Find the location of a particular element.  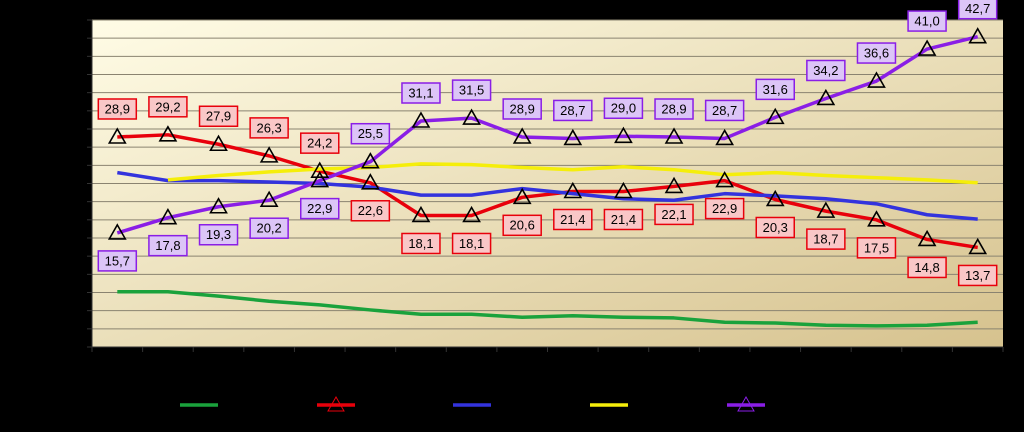

value-label: 31,6 is located at coordinates (775, 89).